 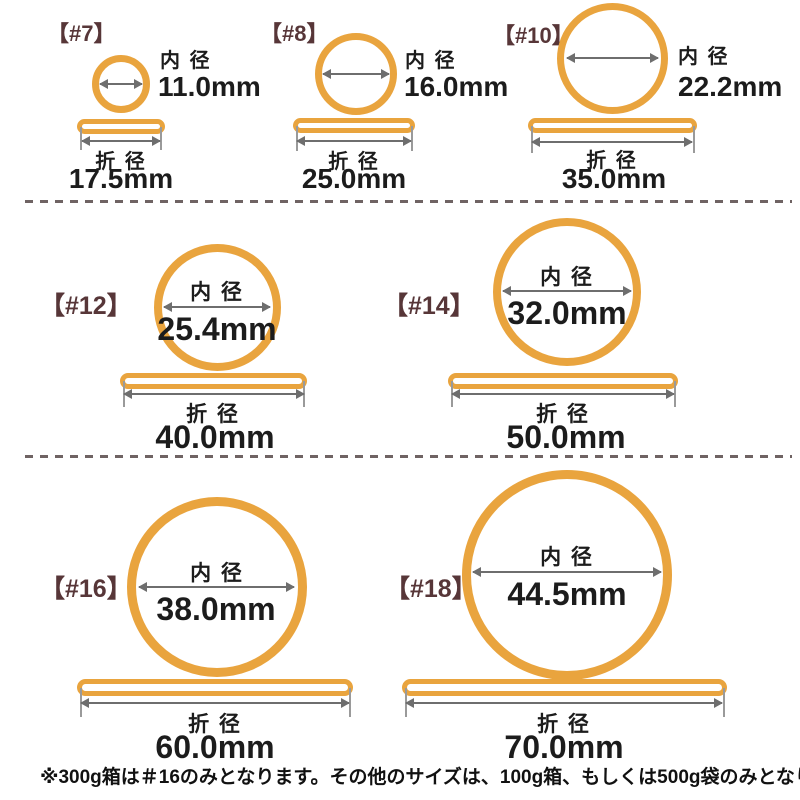 What do you see at coordinates (81, 33) in the screenshot?
I see `size-tag: 【#7】` at bounding box center [81, 33].